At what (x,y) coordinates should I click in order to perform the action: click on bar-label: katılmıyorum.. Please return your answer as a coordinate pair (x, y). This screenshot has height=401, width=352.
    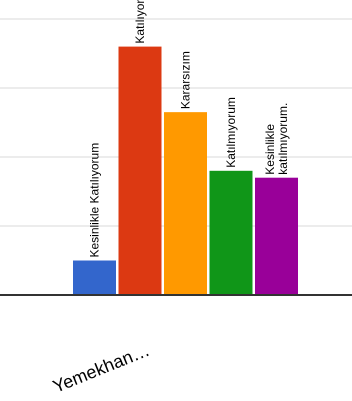
    Looking at the image, I should click on (283, 139).